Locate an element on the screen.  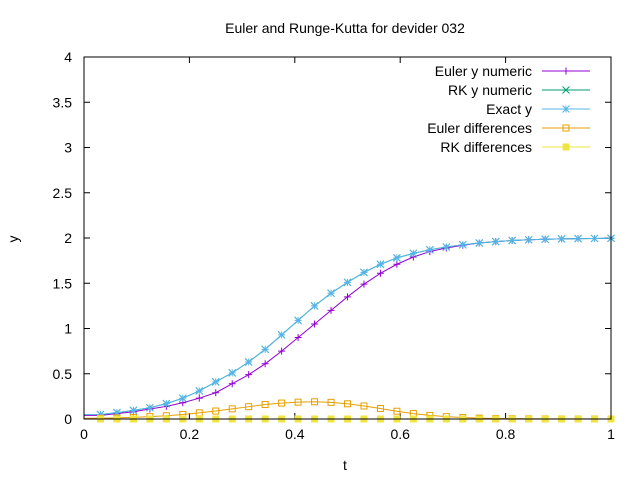
legend-item: RK y numeric is located at coordinates (519, 90).